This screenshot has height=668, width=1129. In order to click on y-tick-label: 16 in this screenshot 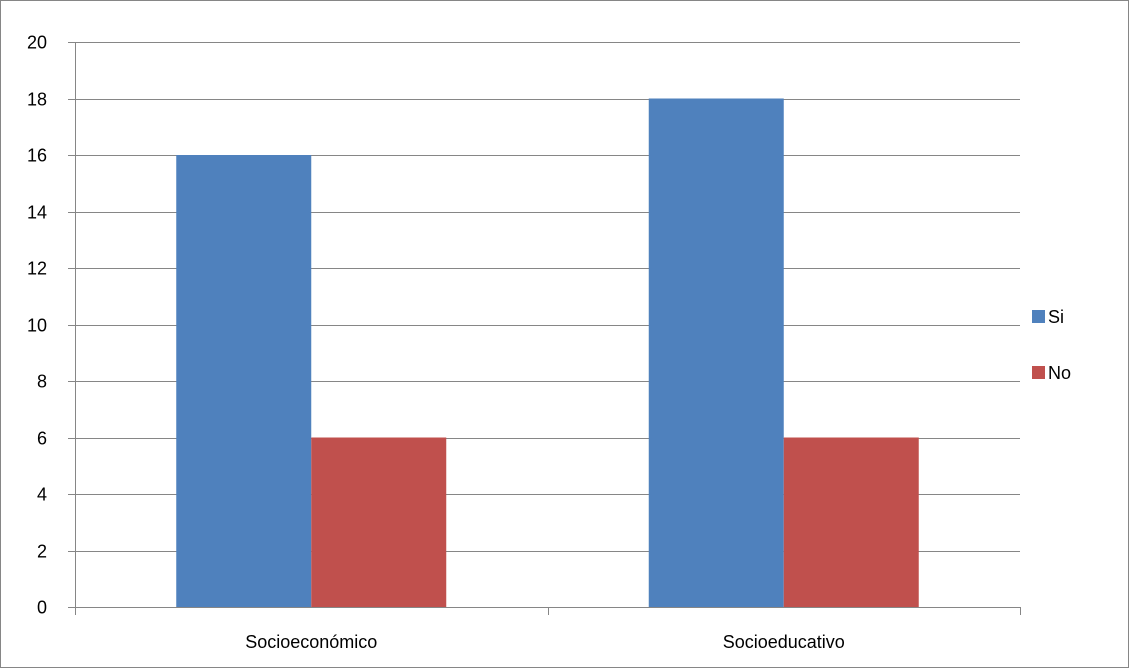, I will do `click(37, 156)`.